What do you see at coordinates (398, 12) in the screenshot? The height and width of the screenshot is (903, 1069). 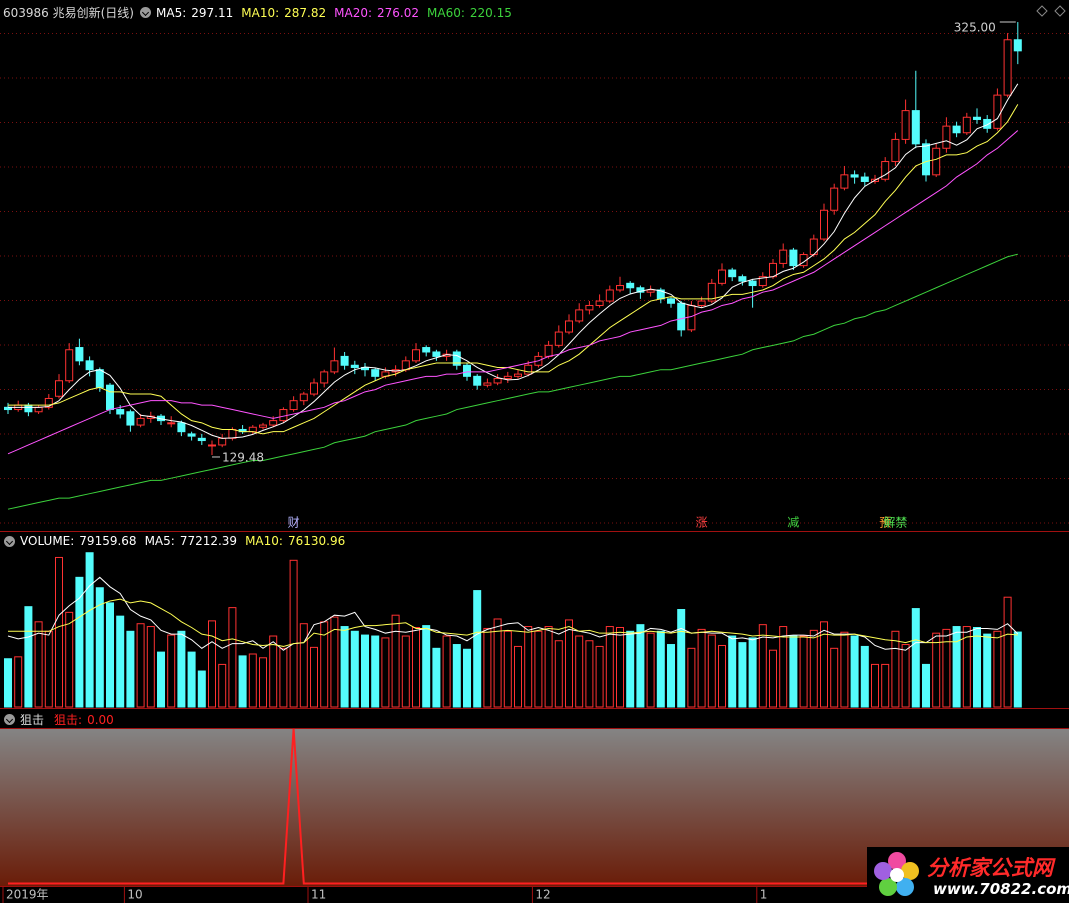 I see `legend-value: 276.02` at bounding box center [398, 12].